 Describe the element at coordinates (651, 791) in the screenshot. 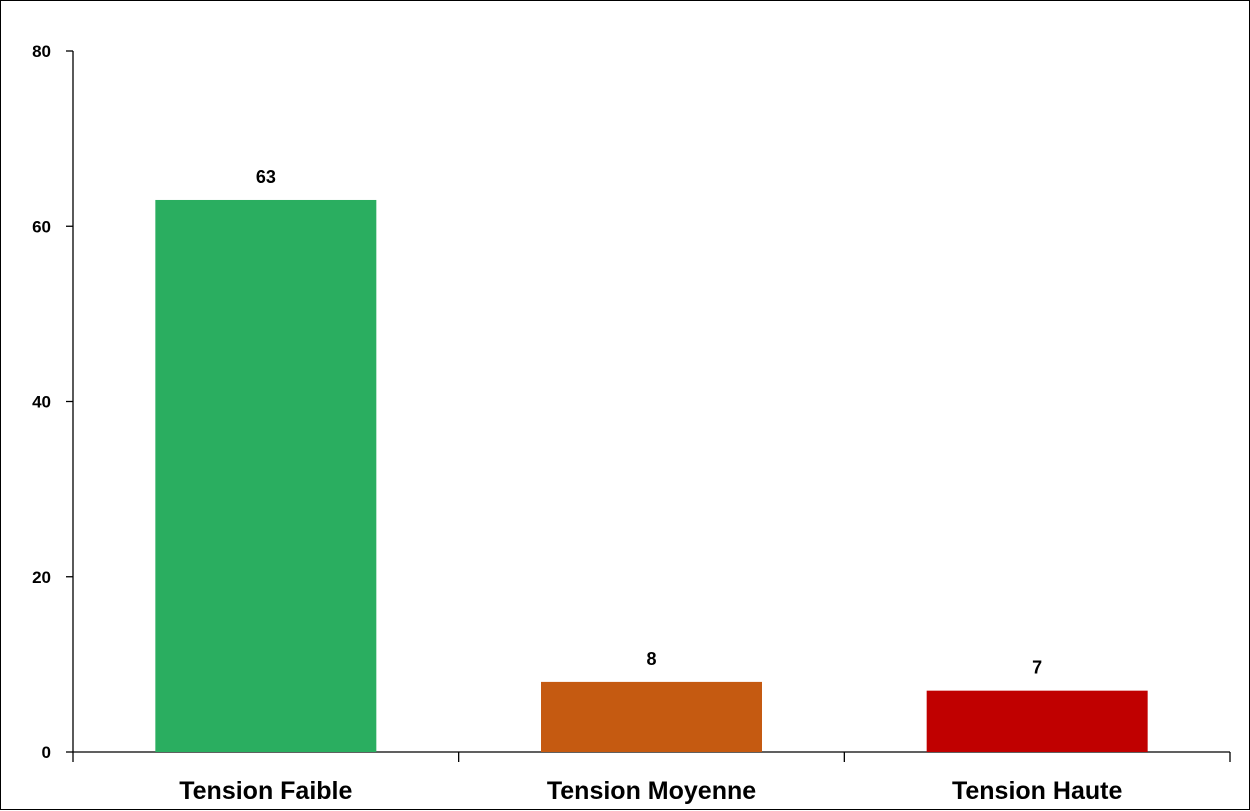

I see `x-category-label: Tension Moyenne` at that location.